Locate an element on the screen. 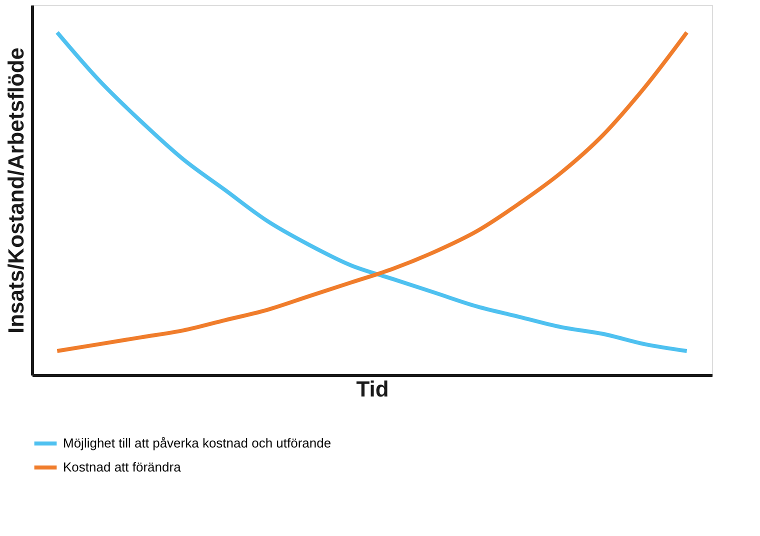  legend-label: Möjlighet till att påverka kostnad och utförande is located at coordinates (197, 443).